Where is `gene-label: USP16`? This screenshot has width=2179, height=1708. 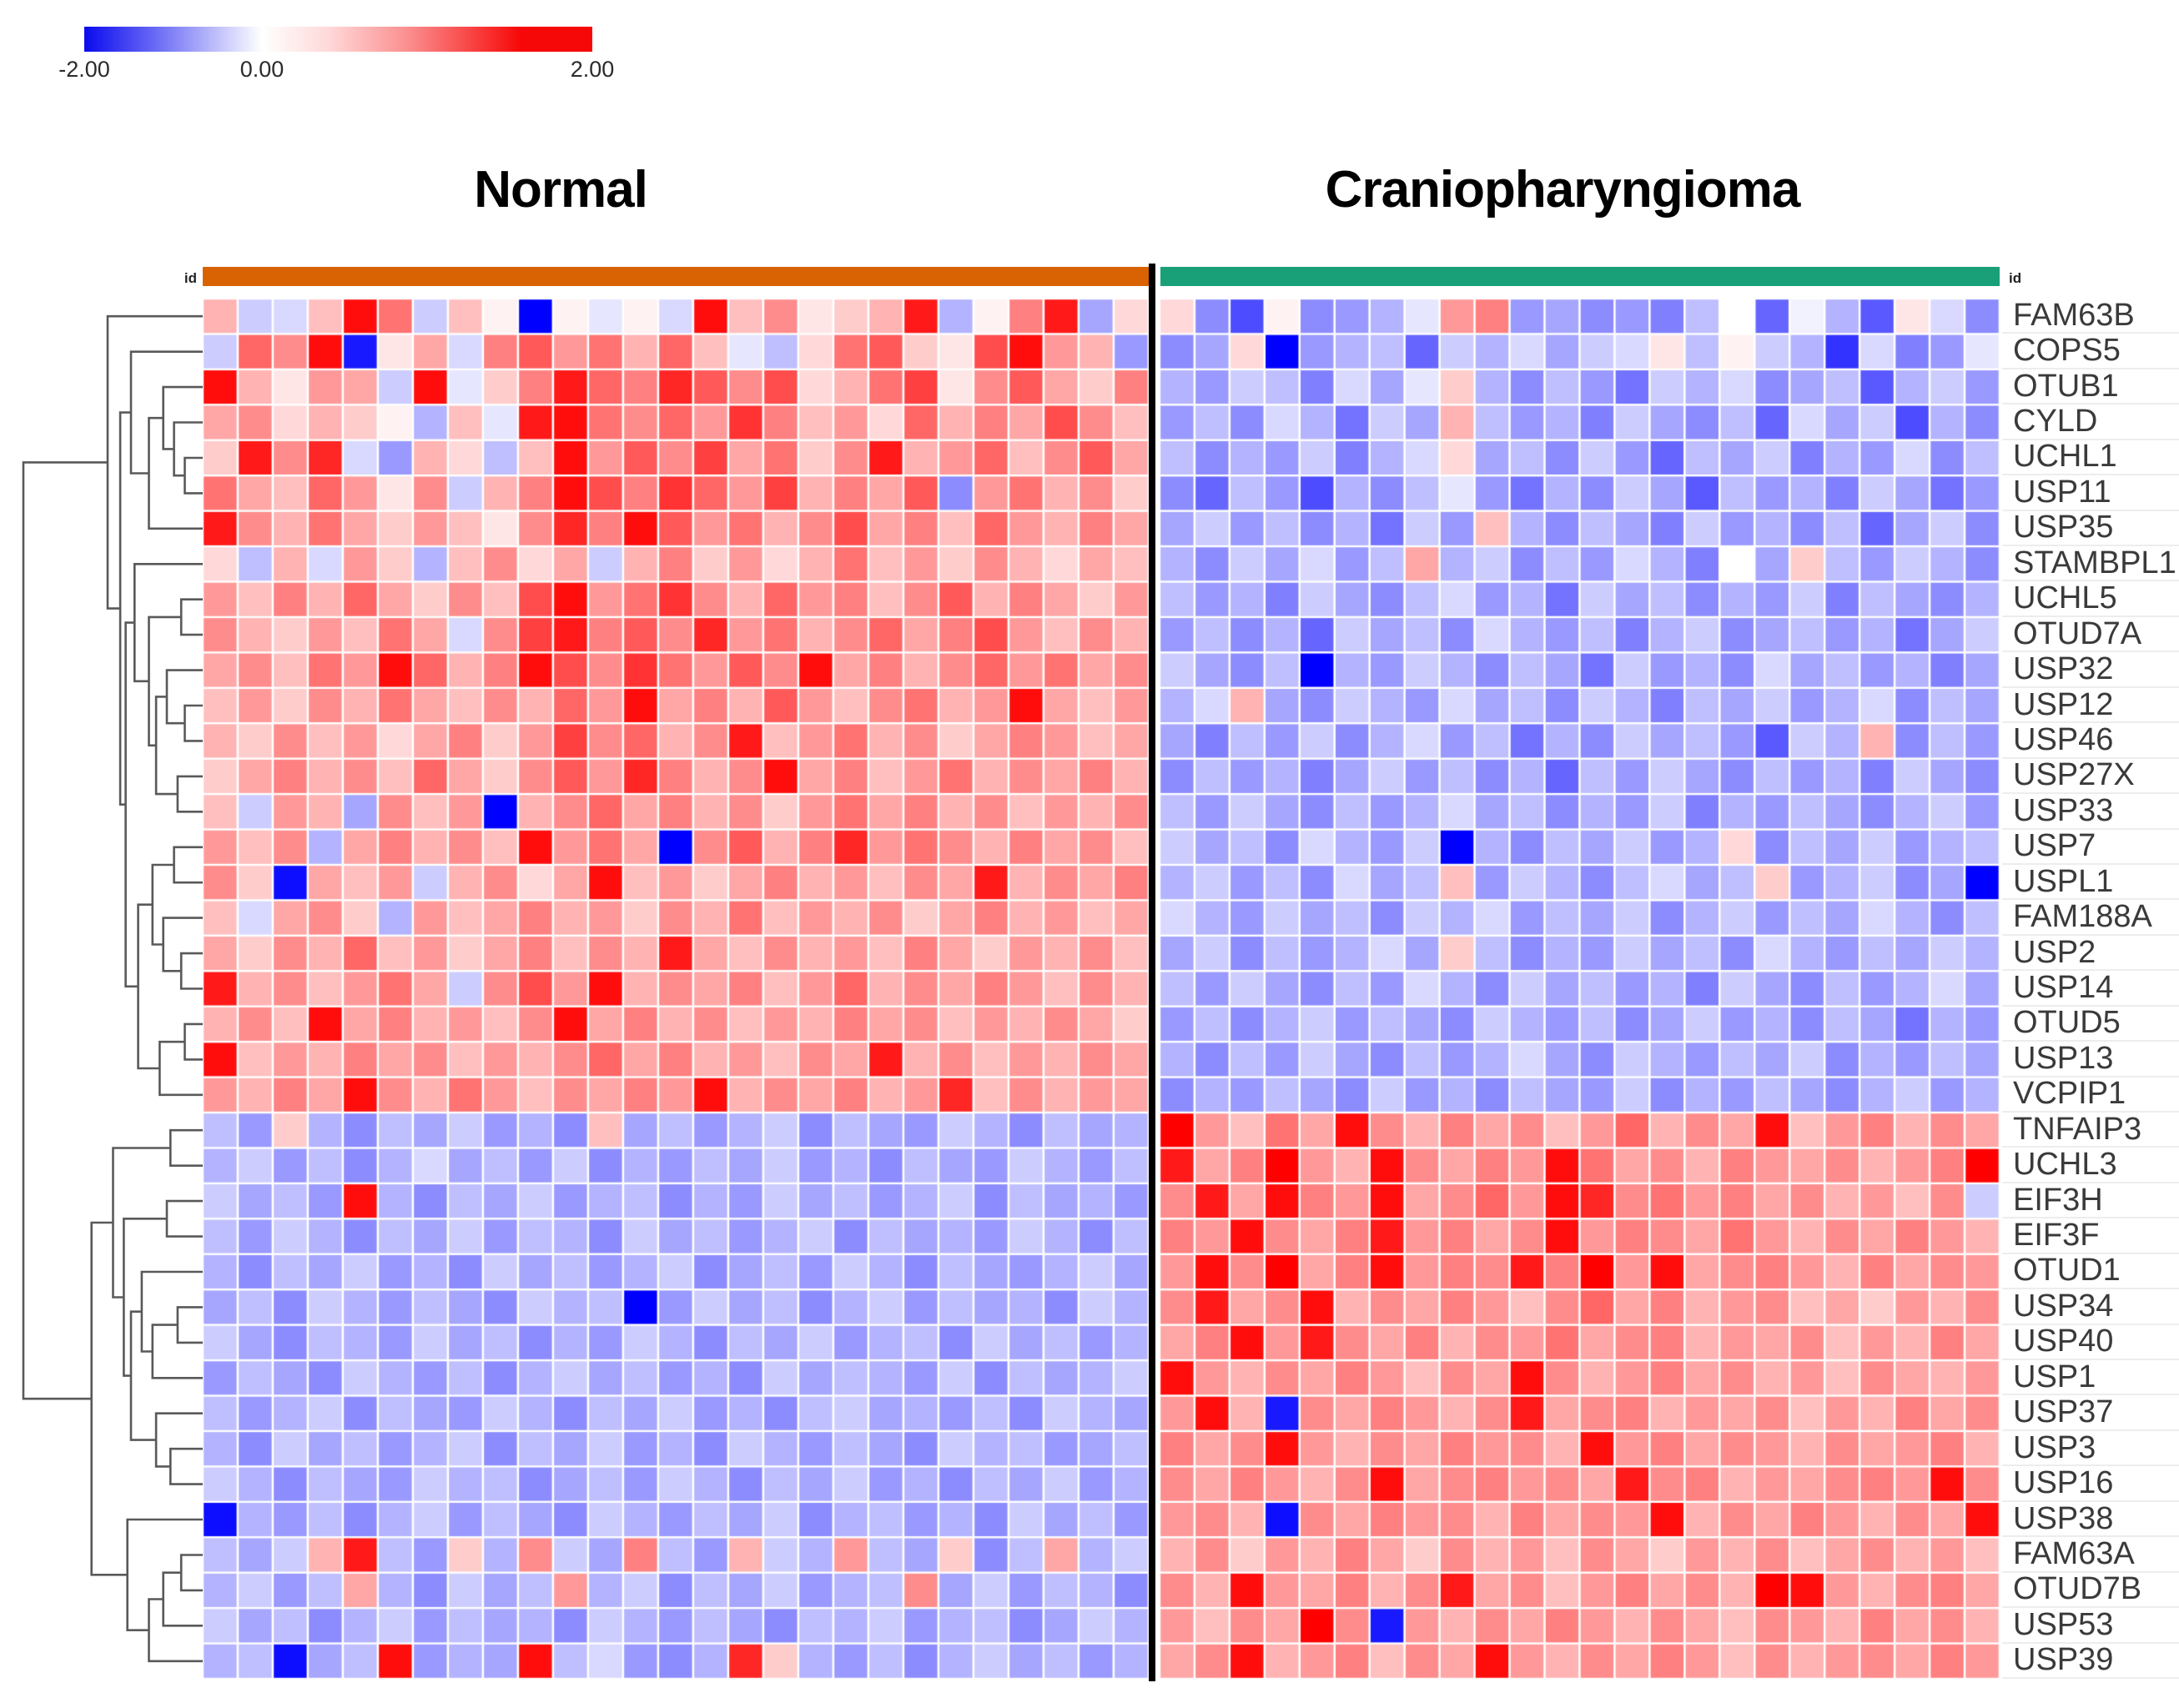
gene-label: USP16 is located at coordinates (2090, 1483).